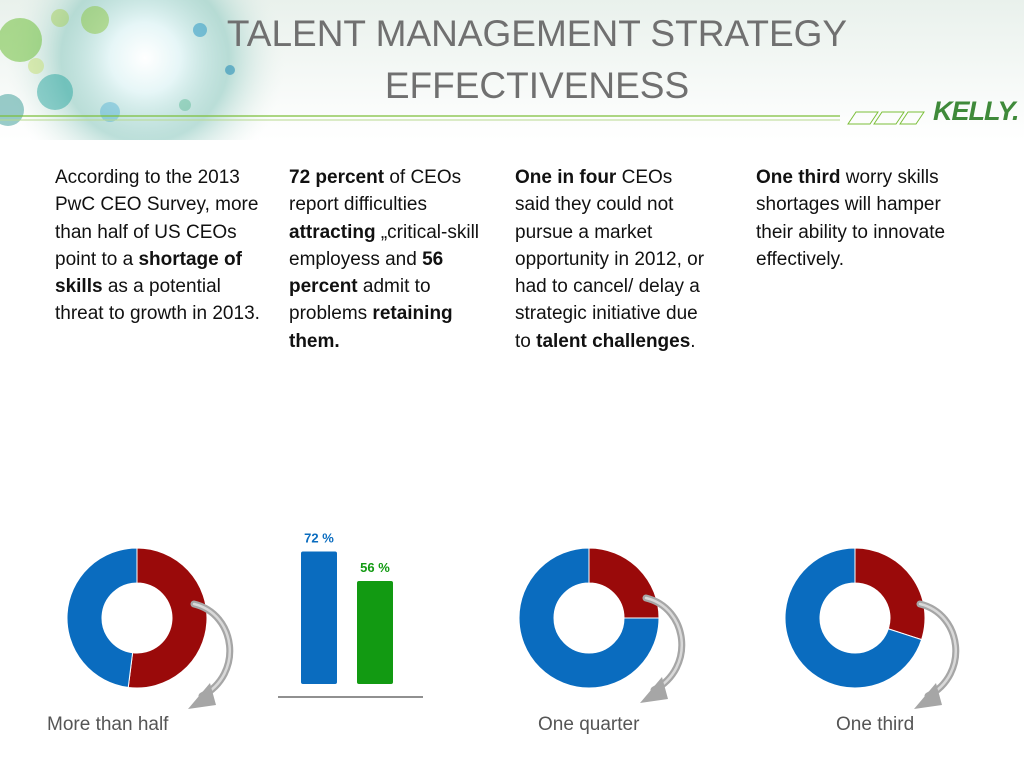  I want to click on kelly-logo: KELLY., so click(976, 111).